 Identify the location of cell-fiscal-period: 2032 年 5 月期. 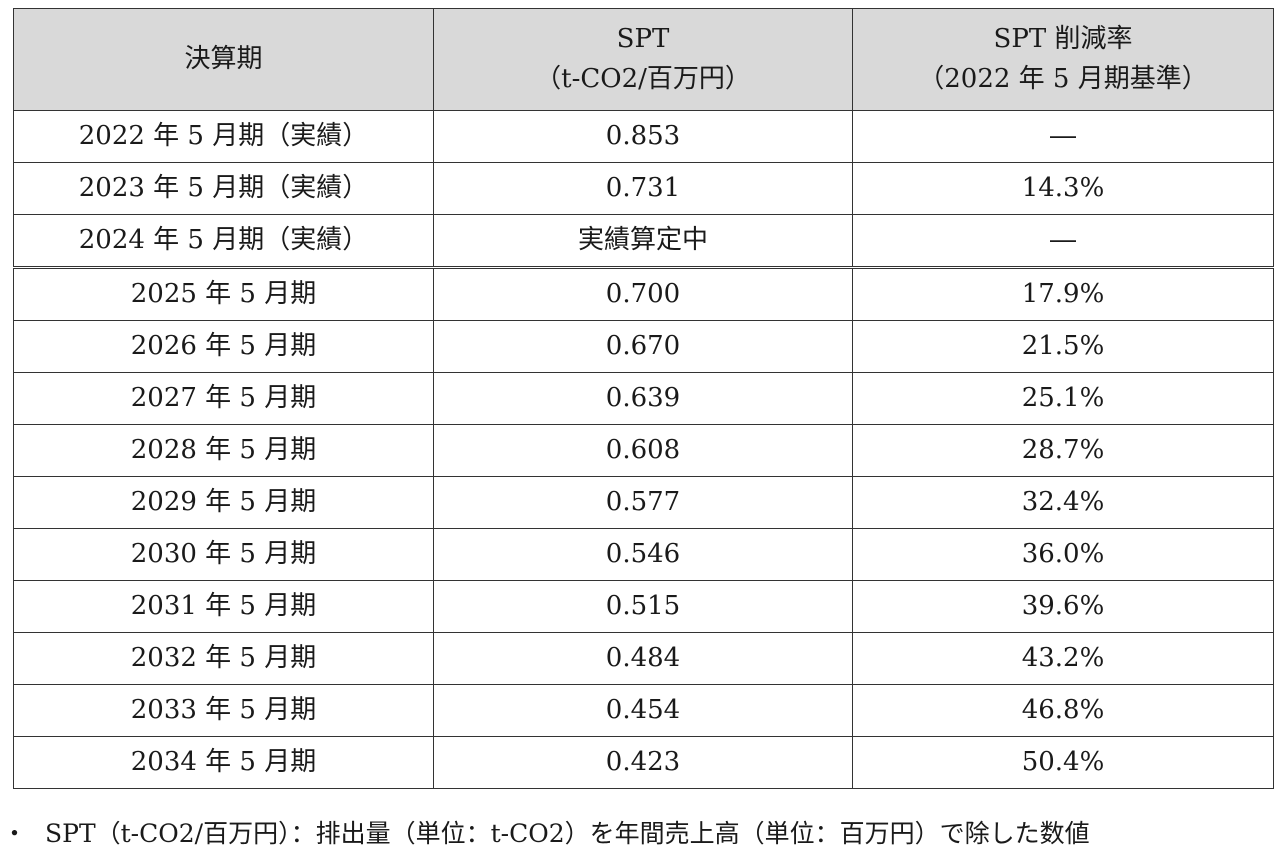
(223, 658).